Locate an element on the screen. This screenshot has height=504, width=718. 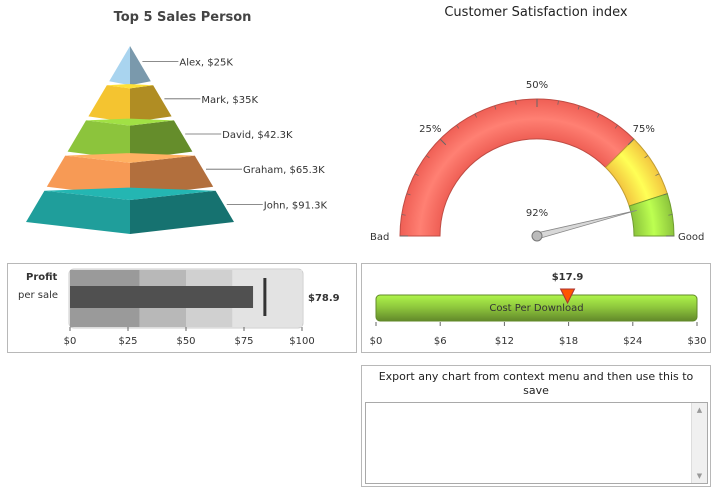
bullet-target-marker is located at coordinates (265, 297).